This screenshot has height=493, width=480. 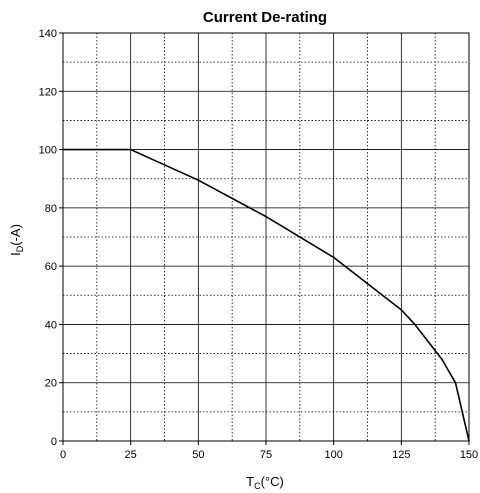 What do you see at coordinates (20, 248) in the screenshot?
I see `y-axis-label-sub: D` at bounding box center [20, 248].